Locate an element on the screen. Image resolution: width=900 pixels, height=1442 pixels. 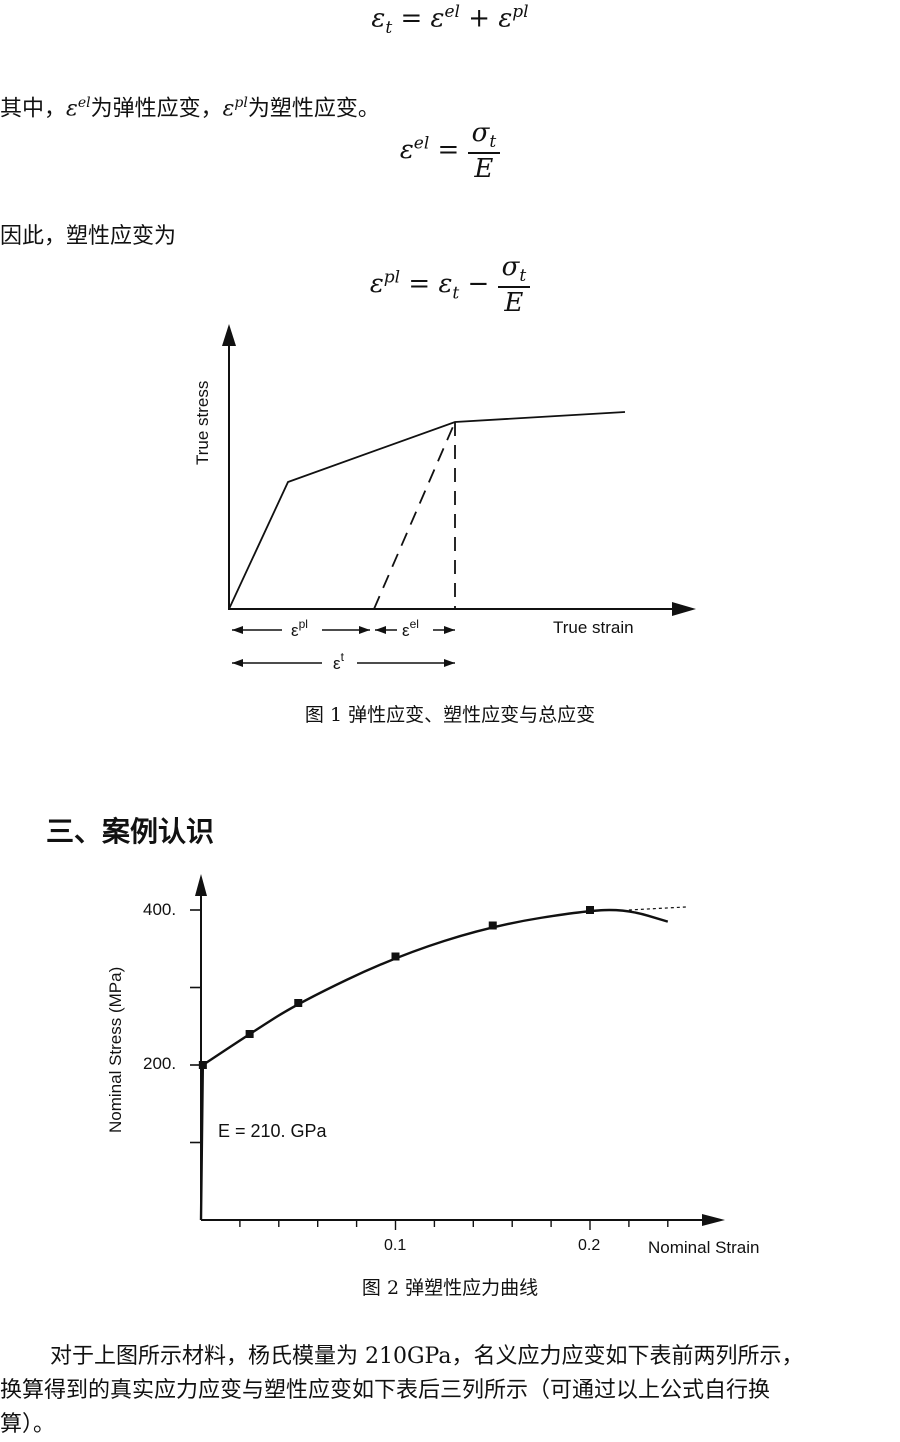
stress-strain-line is located at coordinates (434, 1064).